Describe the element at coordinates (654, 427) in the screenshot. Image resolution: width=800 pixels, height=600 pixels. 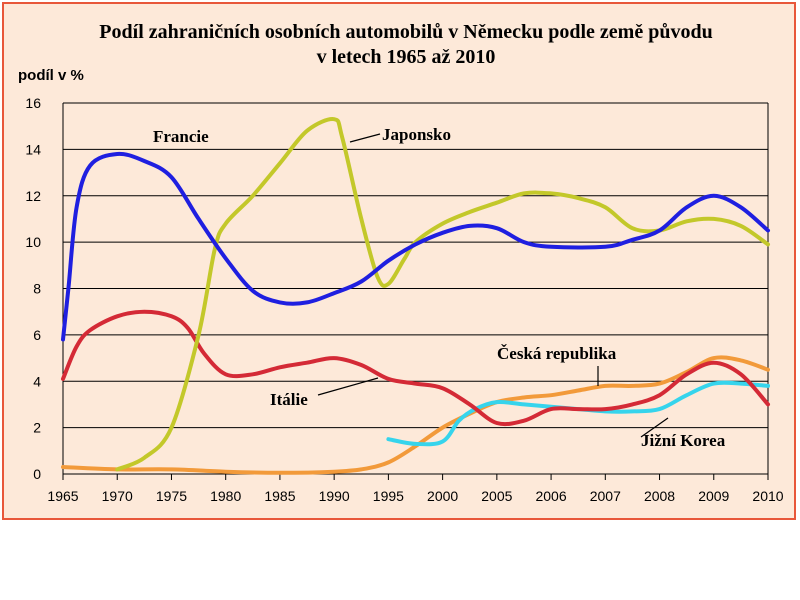
I see `leader-line-jizni-korea` at that location.